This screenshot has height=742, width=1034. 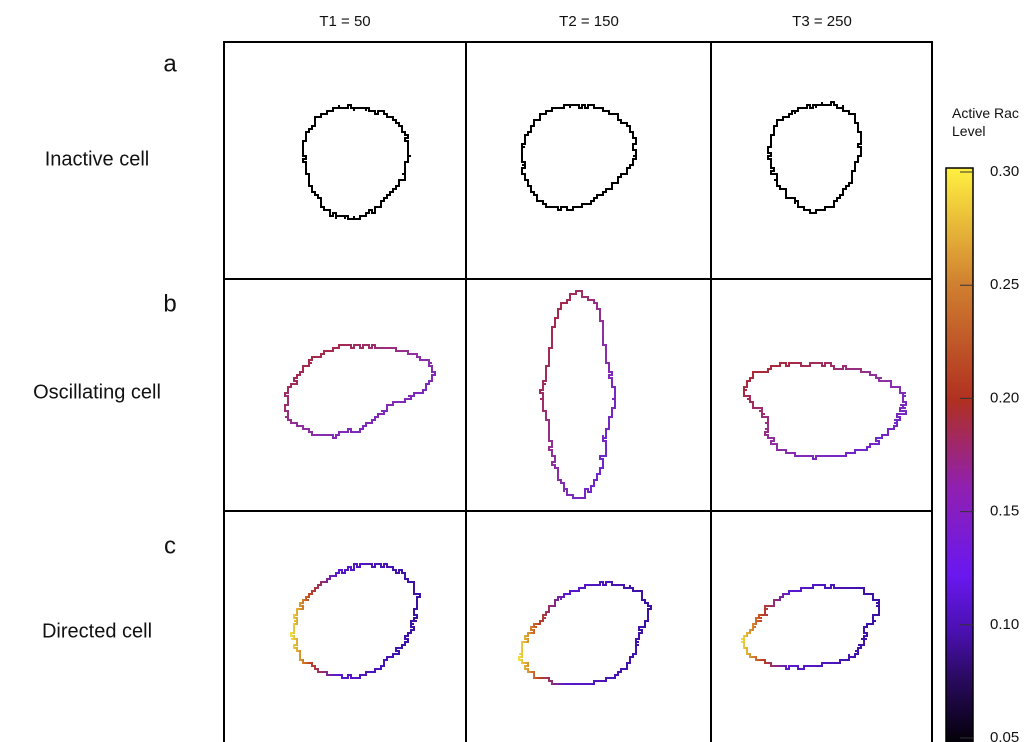 I want to click on colorbar-tick-label: 0.20, so click(x=1004, y=397).